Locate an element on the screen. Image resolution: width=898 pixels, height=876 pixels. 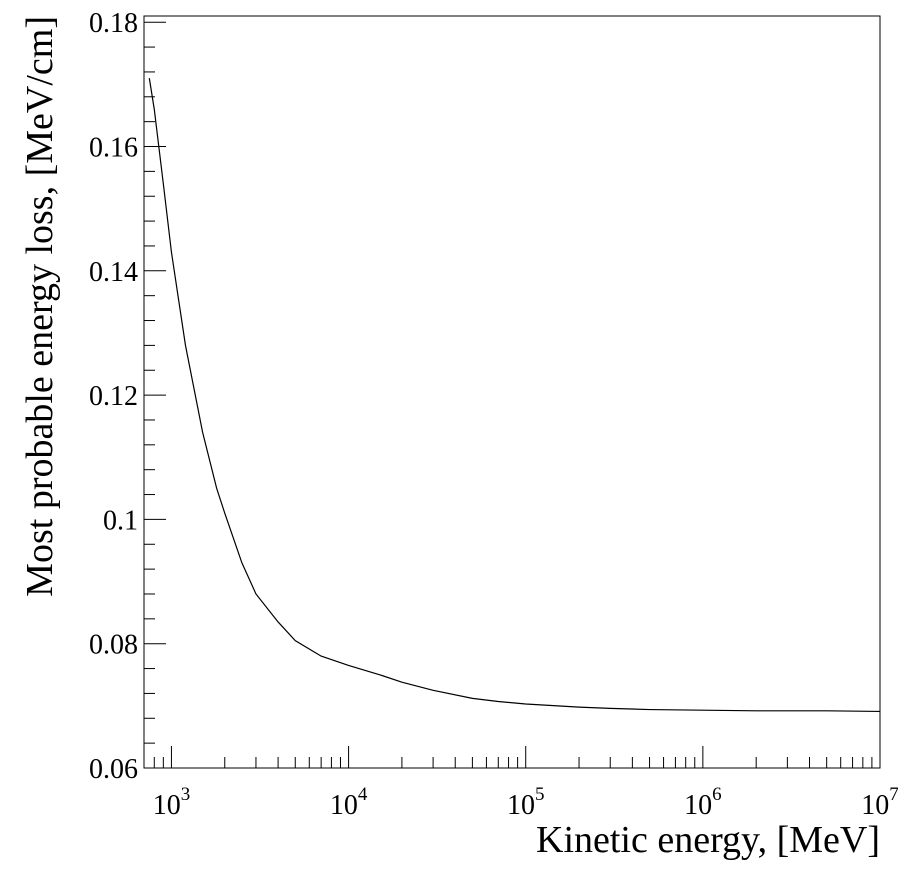
x-tick-exponent: 7 is located at coordinates (893, 794).